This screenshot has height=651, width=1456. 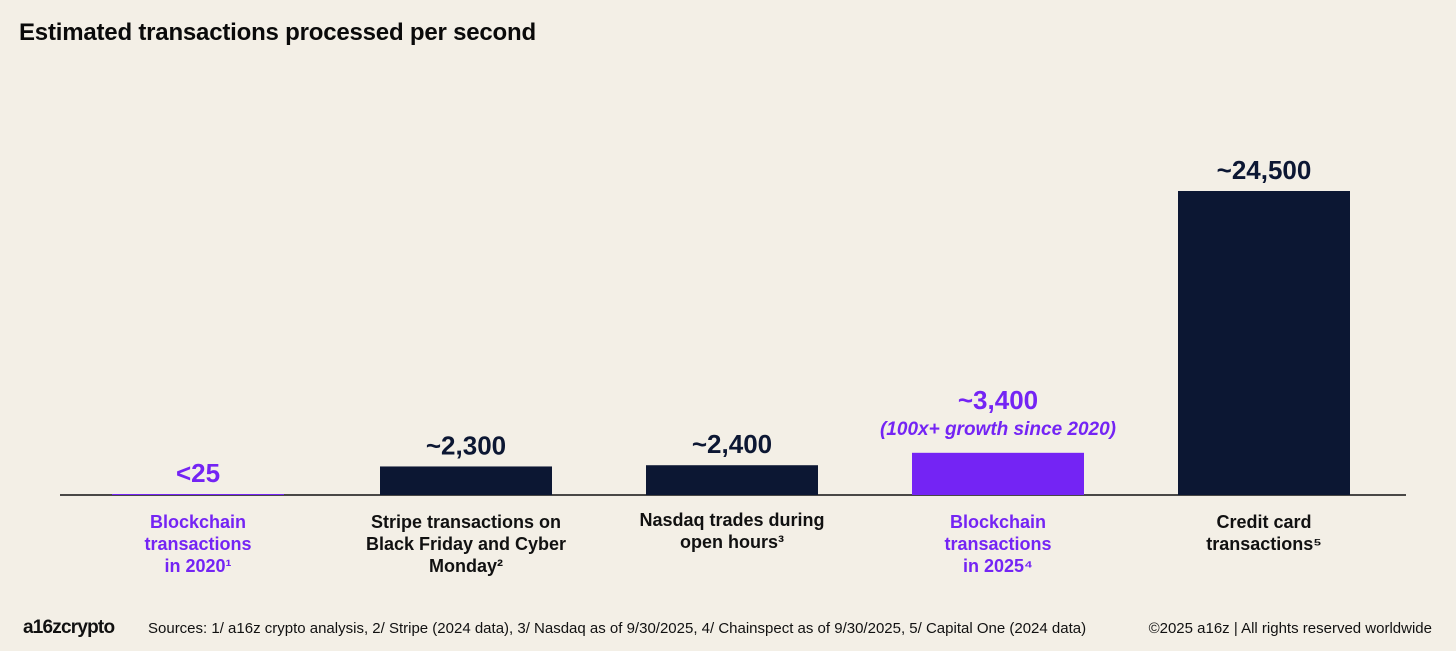 I want to click on category-label-4: Blockchain, so click(x=998, y=522).